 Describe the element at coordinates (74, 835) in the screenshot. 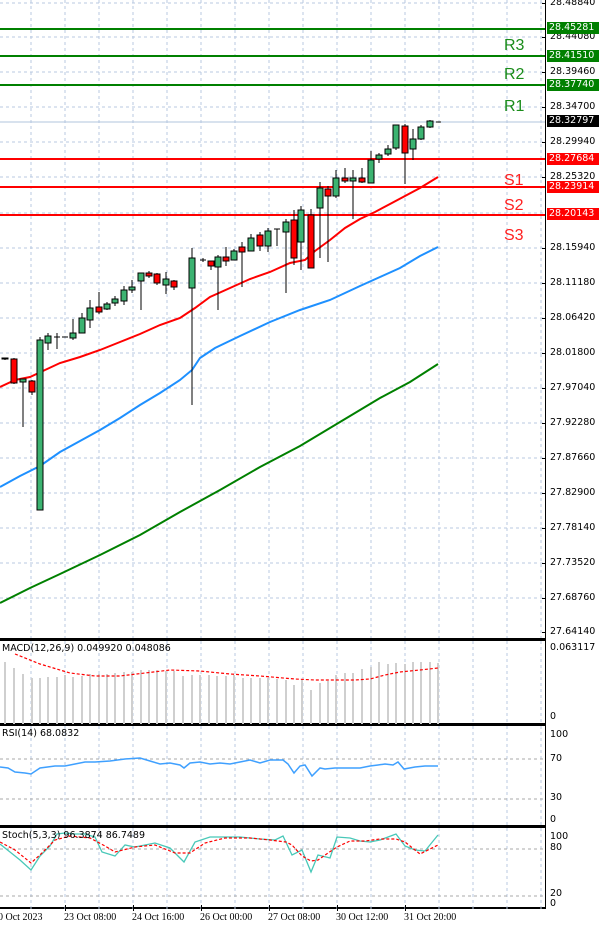

I see `stoch-title: Stoch(5,3,3) 96.3874 86.7489` at that location.